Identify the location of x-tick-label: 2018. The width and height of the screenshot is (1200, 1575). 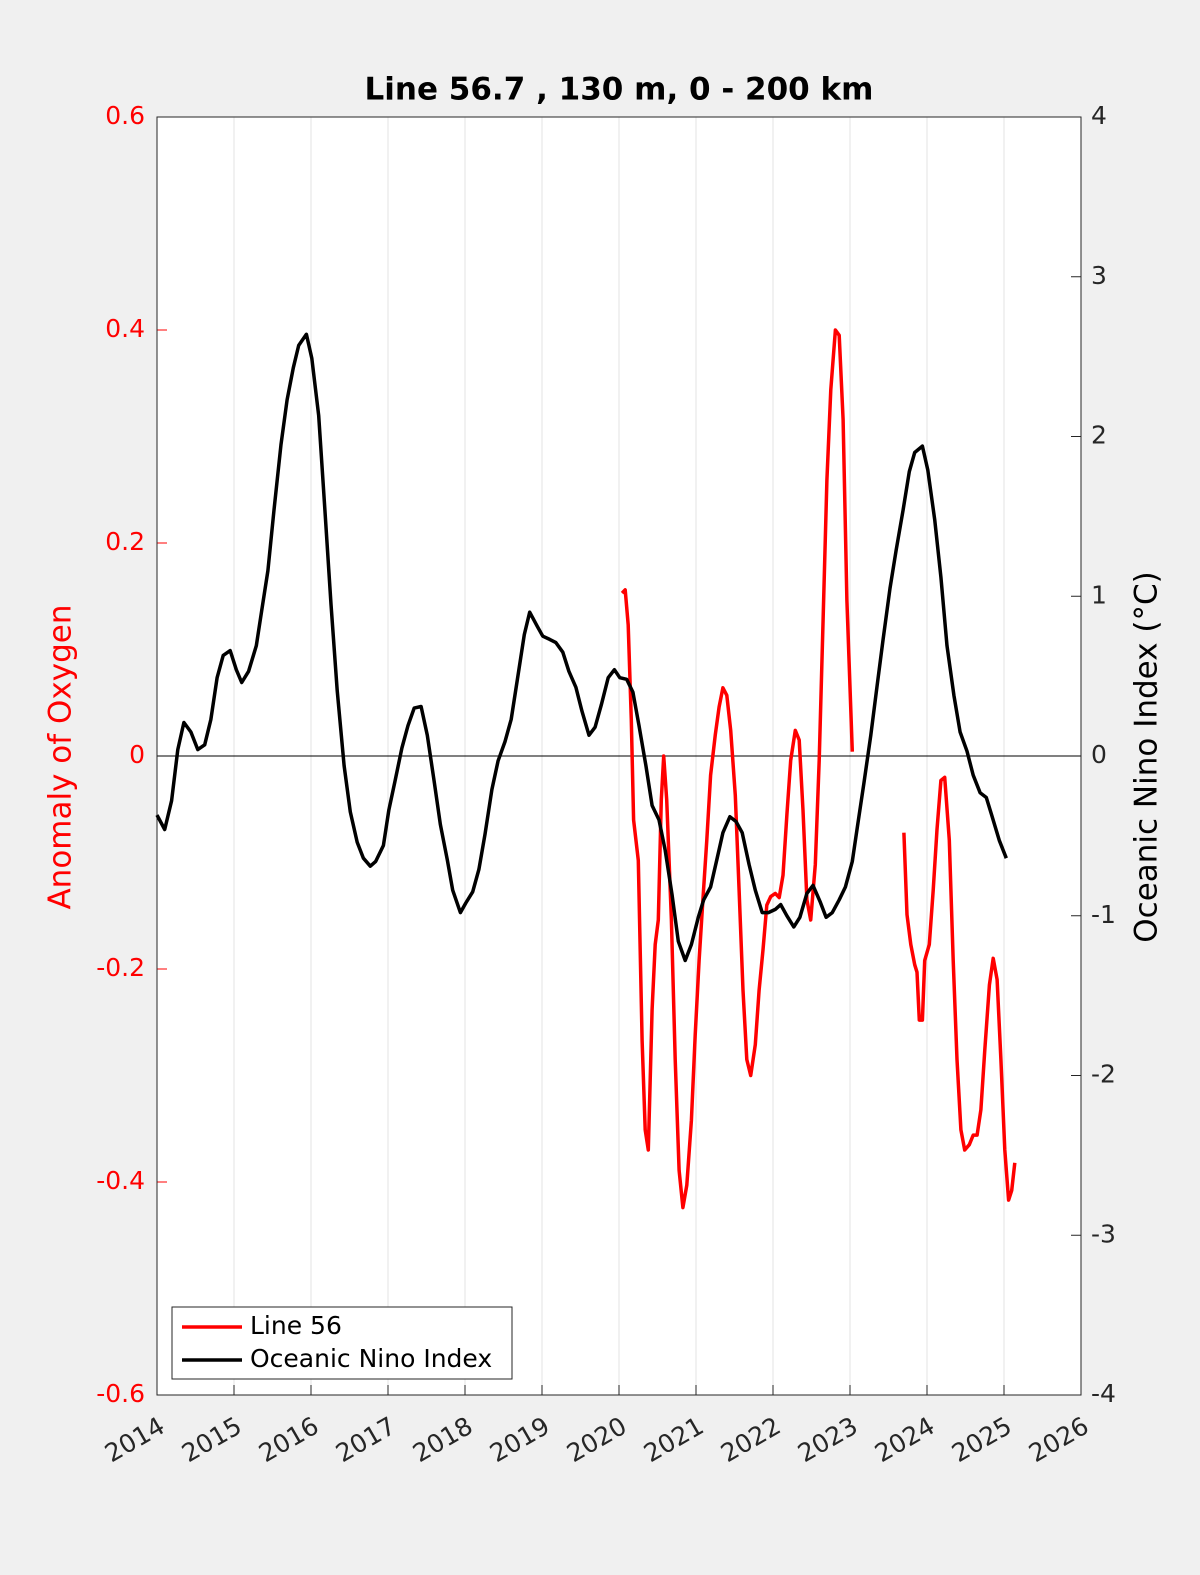
(443, 1439).